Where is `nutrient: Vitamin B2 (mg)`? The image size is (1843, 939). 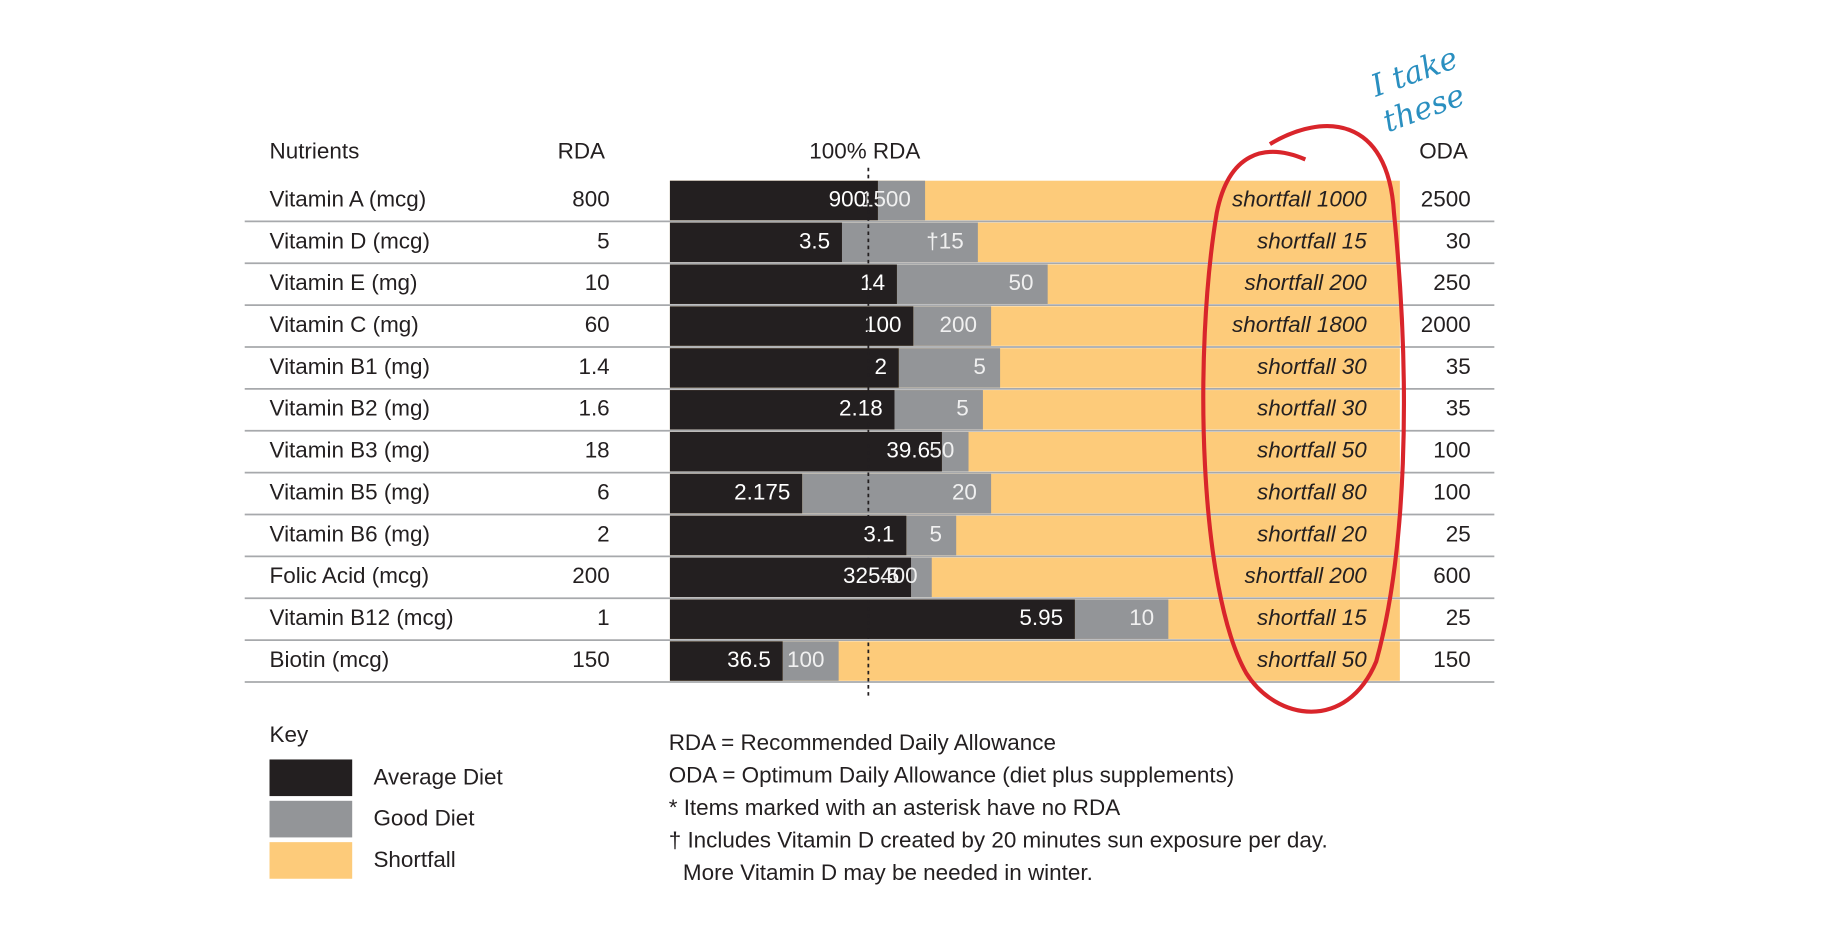 nutrient: Vitamin B2 (mg) is located at coordinates (350, 408).